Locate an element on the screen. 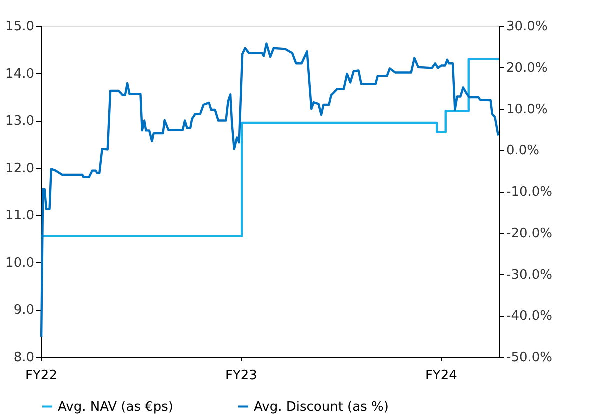 The height and width of the screenshot is (414, 613). y2-tick-label: -40.0% is located at coordinates (529, 316).